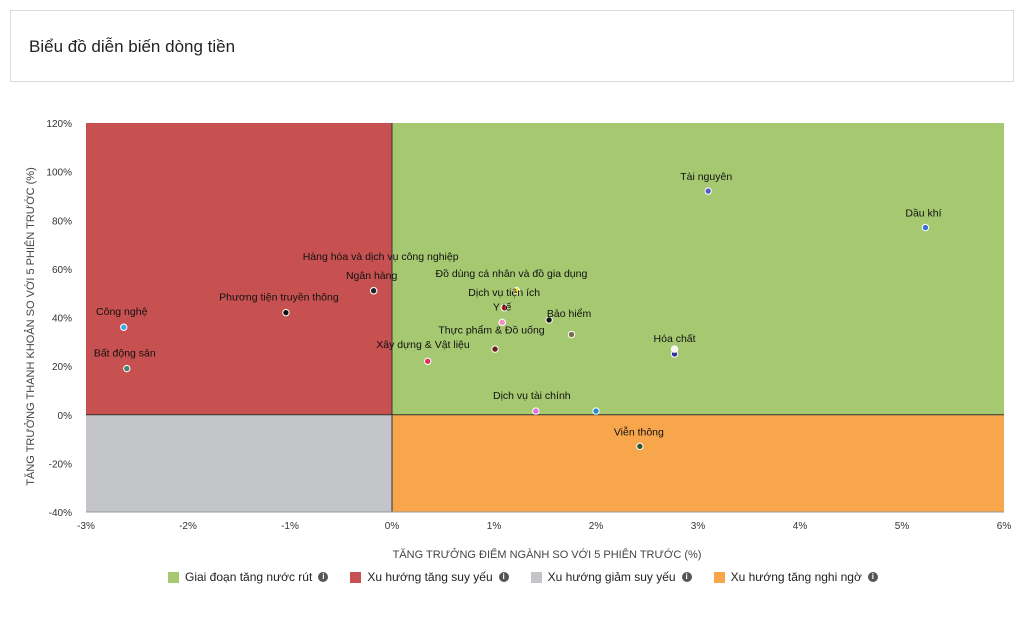 The image size is (1024, 623). What do you see at coordinates (596, 526) in the screenshot?
I see `x-tick-label: 2%` at bounding box center [596, 526].